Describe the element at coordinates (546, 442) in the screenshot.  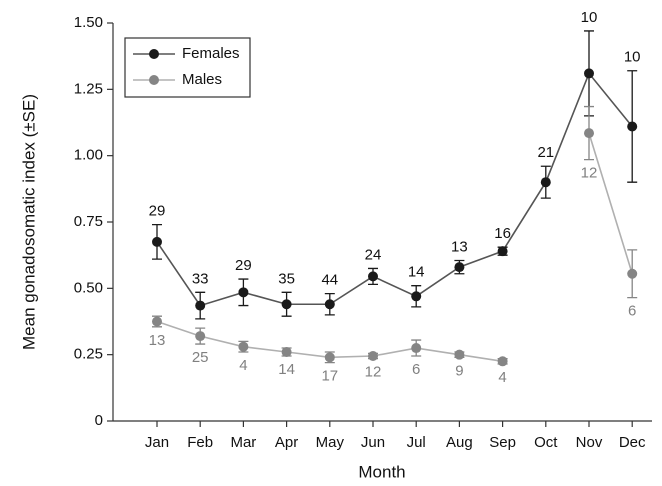
I see `x-tick-label: Oct` at that location.